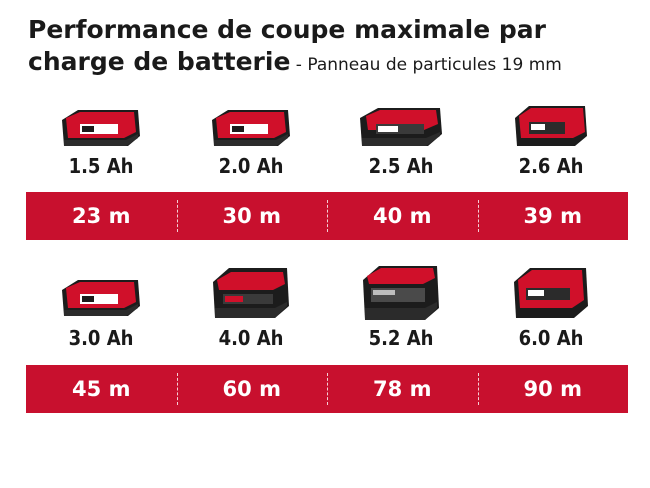  Describe the element at coordinates (101, 166) in the screenshot. I see `capacity-label: 1.5 Ah` at that location.